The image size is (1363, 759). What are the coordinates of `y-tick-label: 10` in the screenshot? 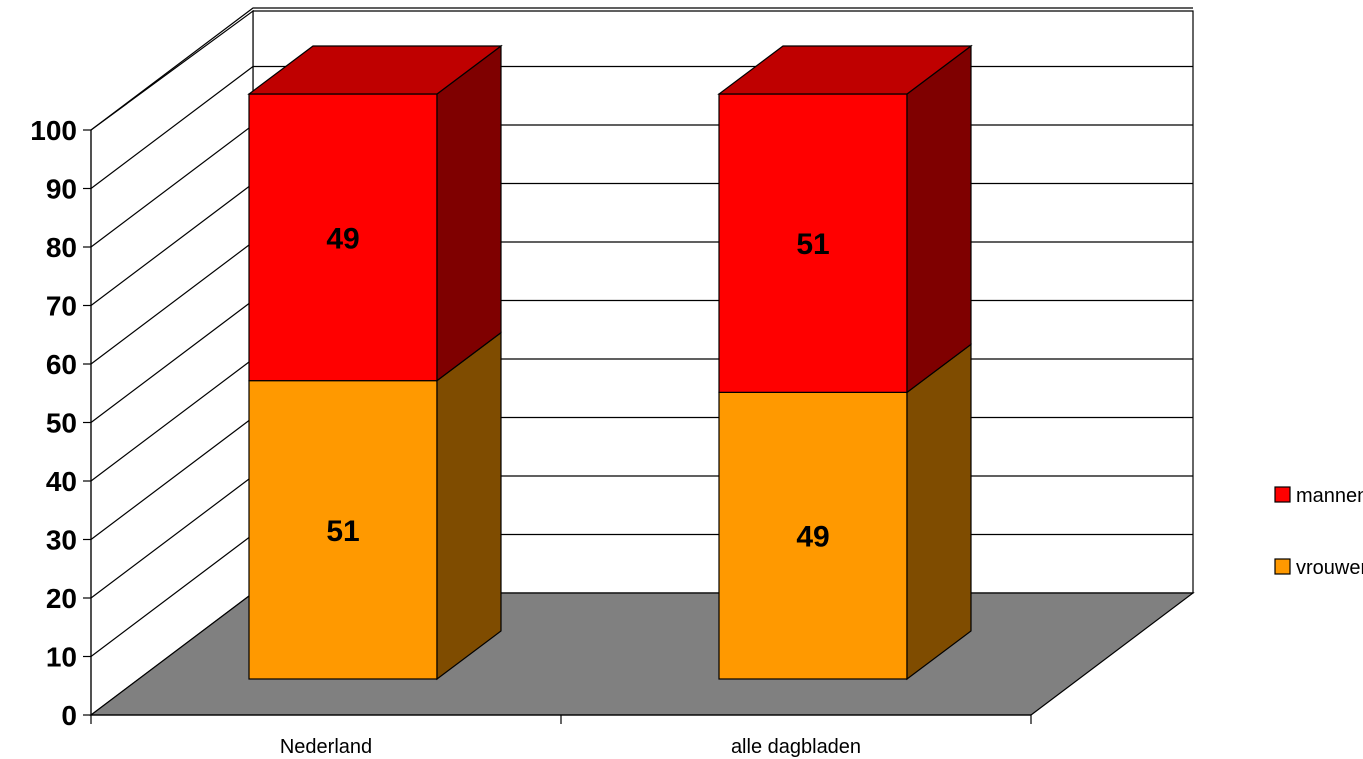 It's located at (61, 657).